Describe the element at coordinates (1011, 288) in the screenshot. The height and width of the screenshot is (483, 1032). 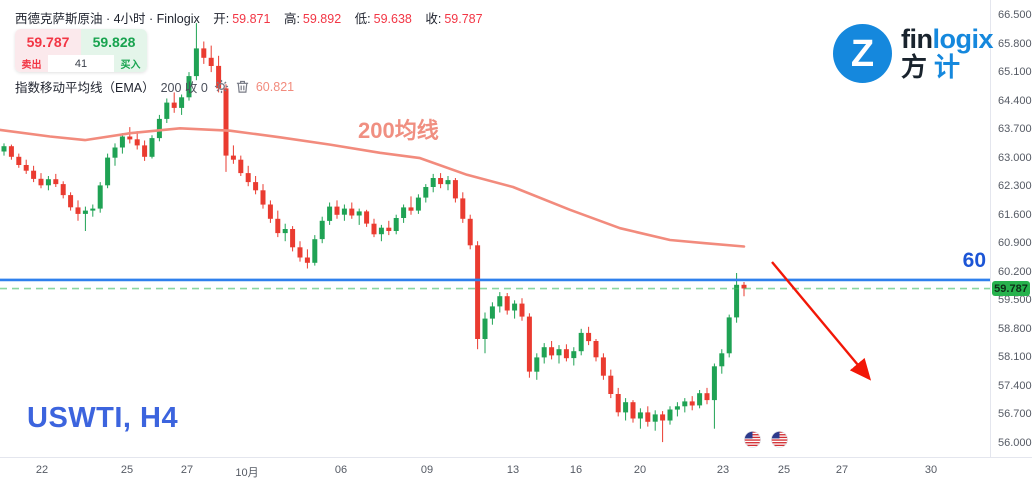
I see `current-price-tag: 59.787` at that location.